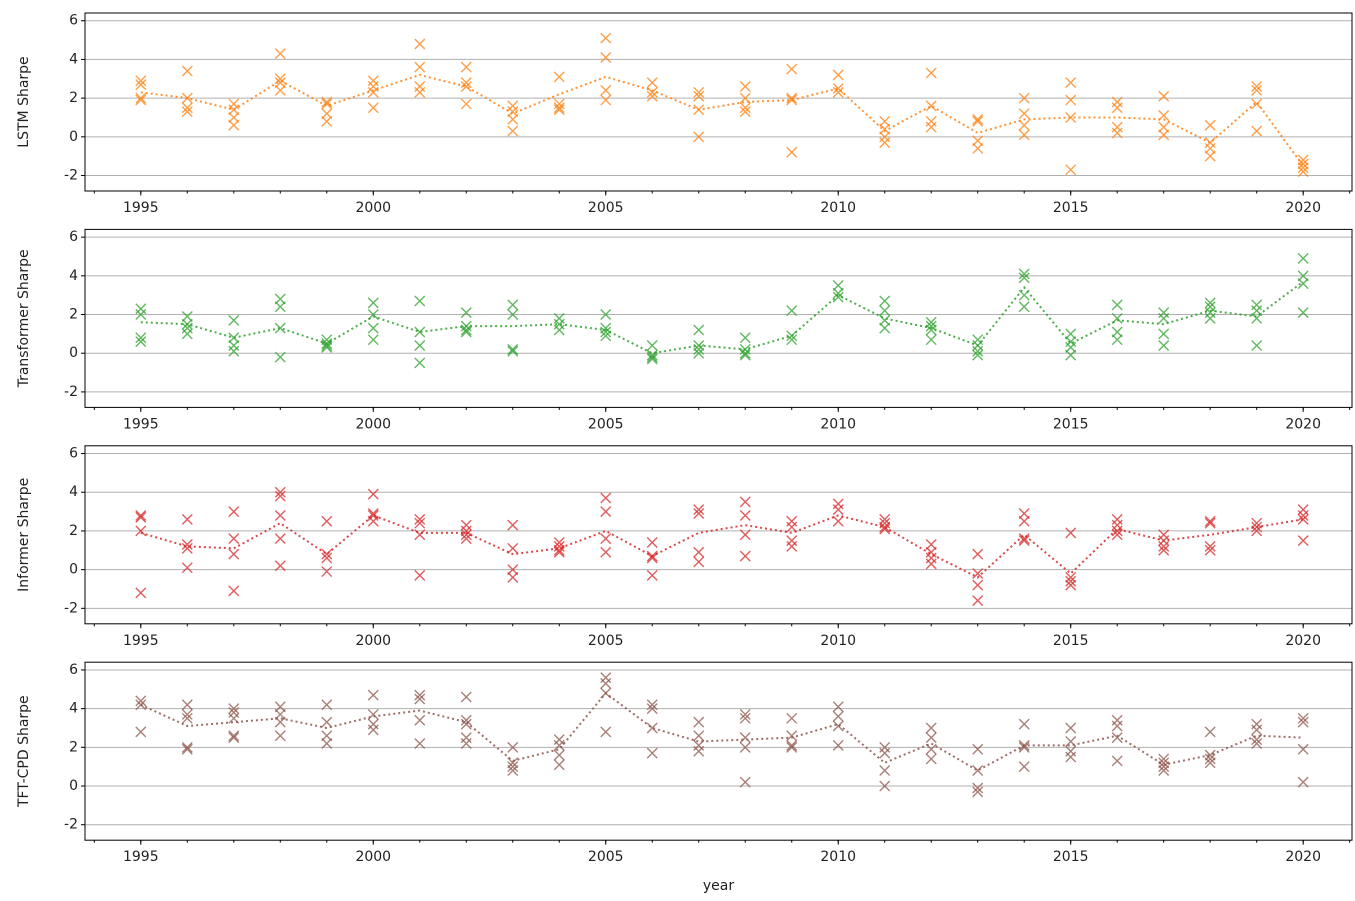 This screenshot has width=1355, height=901. Describe the element at coordinates (1303, 208) in the screenshot. I see `x-tick-label: 2020` at that location.